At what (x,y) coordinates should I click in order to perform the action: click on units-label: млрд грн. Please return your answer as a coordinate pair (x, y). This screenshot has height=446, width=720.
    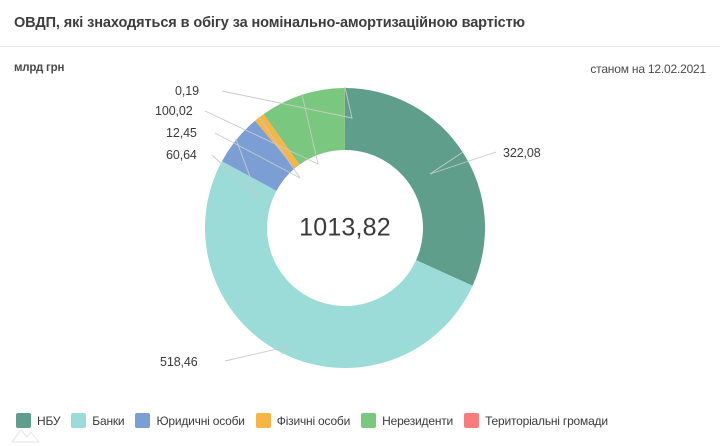
    Looking at the image, I should click on (39, 68).